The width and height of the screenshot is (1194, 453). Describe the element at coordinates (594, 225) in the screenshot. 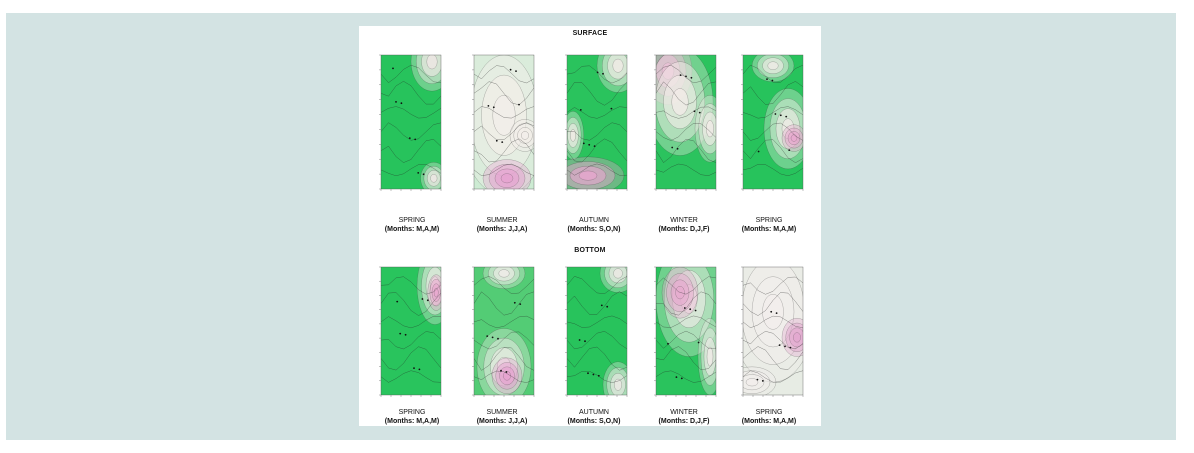

I see `surface-autumn-caption: AUTUMN (Months: S,O,N)` at that location.